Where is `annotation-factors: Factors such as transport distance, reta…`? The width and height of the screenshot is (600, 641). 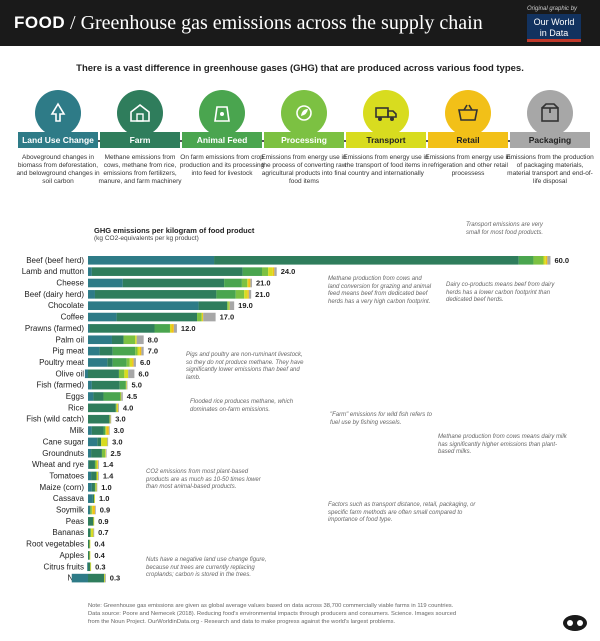 annotation-factors: Factors such as transport distance, reta… is located at coordinates (402, 512).